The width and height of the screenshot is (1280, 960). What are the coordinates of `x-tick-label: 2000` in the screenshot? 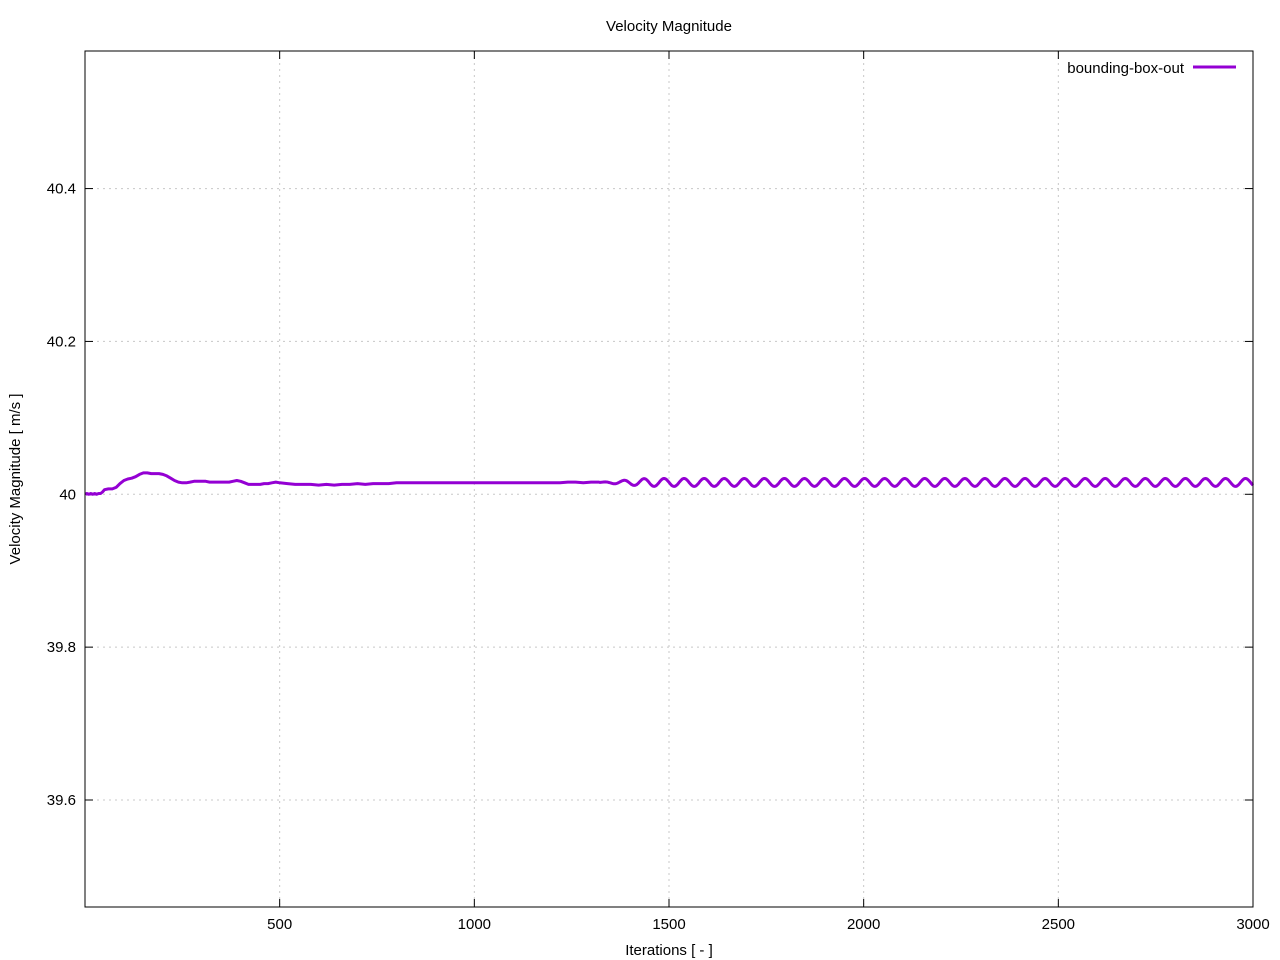 It's located at (863, 924).